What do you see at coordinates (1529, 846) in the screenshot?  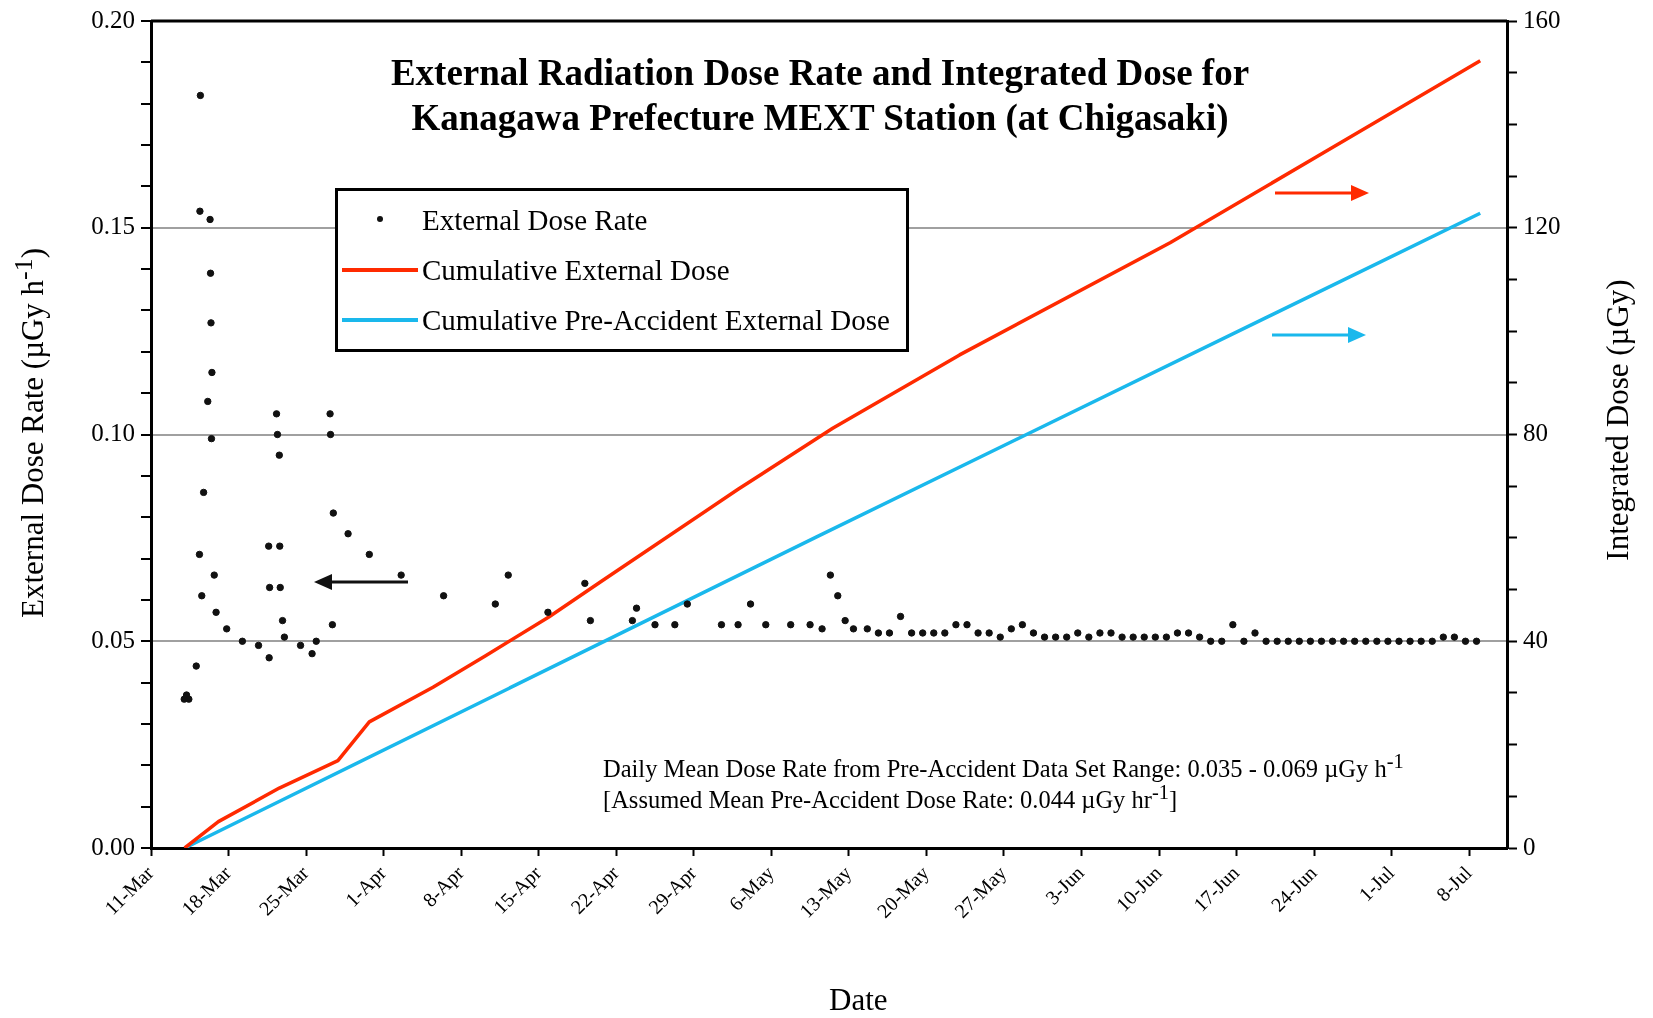 I see `y2-tick-label: 0` at bounding box center [1529, 846].